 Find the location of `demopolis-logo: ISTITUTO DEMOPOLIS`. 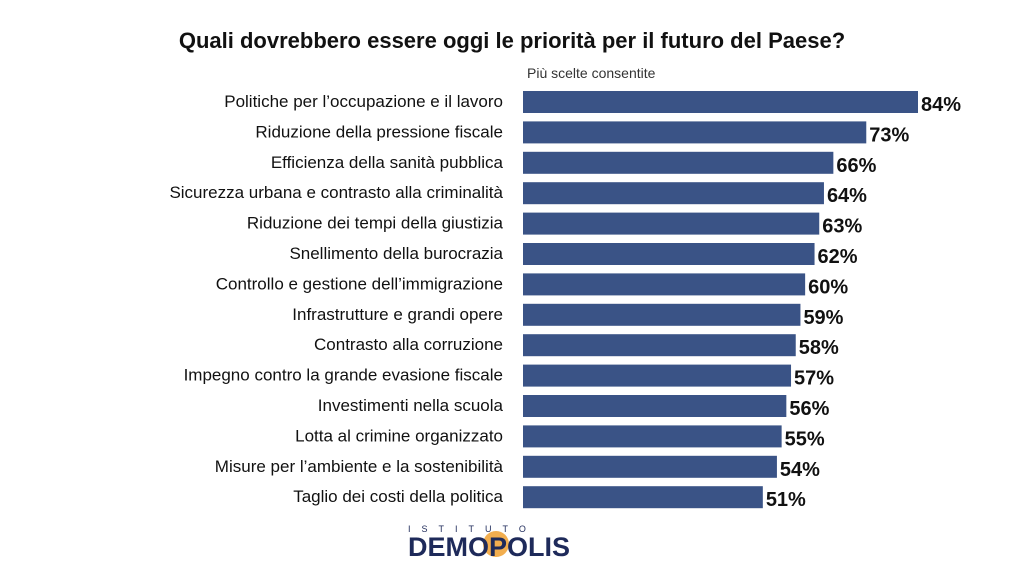

demopolis-logo: ISTITUTO DEMOPOLIS is located at coordinates (489, 543).